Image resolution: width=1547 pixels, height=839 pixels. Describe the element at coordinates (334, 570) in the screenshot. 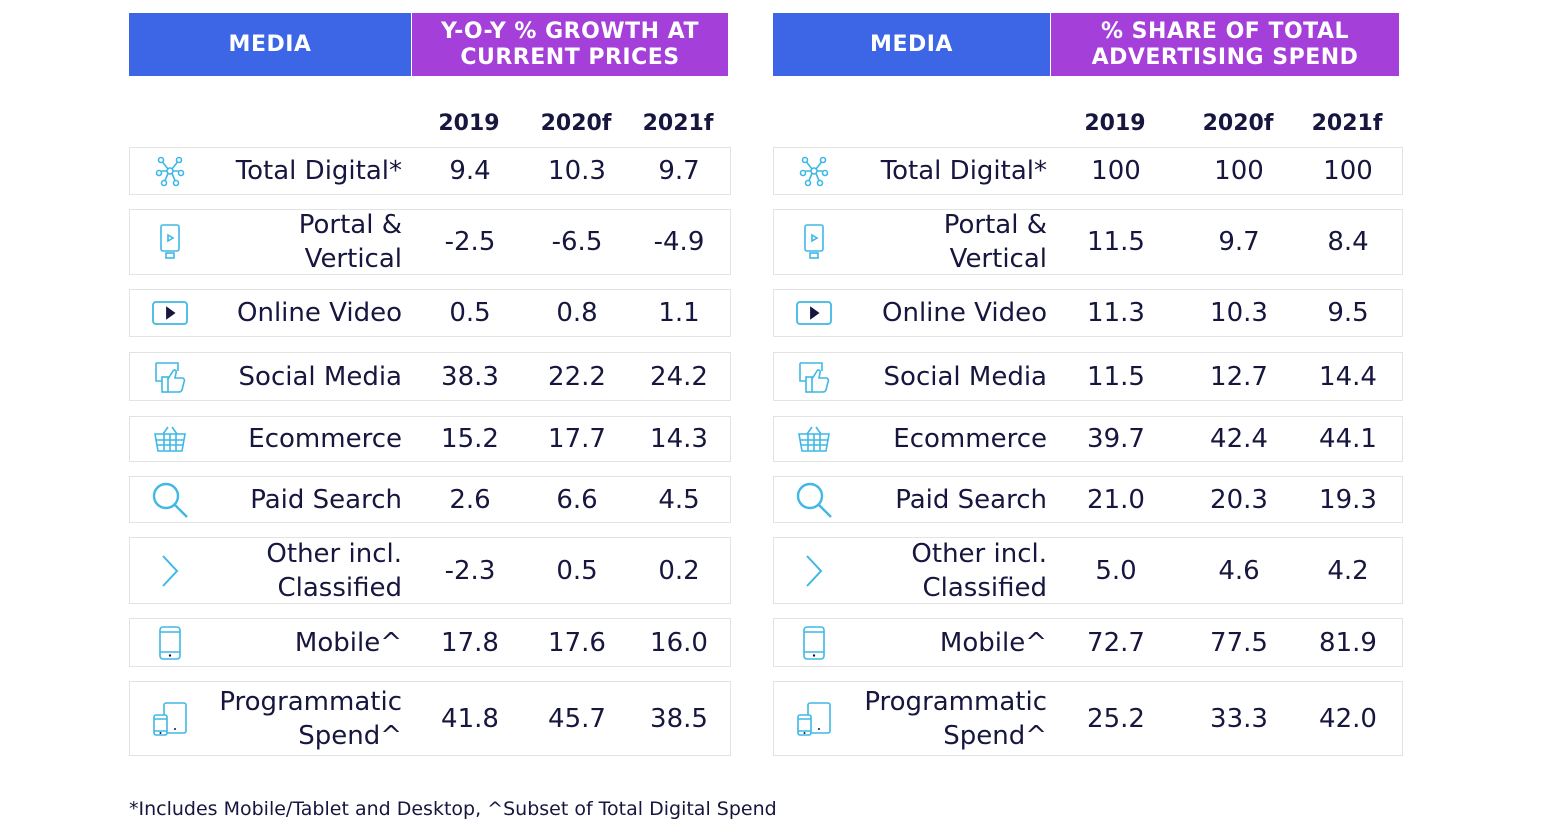

I see `row-label: Other incl. Classified` at that location.